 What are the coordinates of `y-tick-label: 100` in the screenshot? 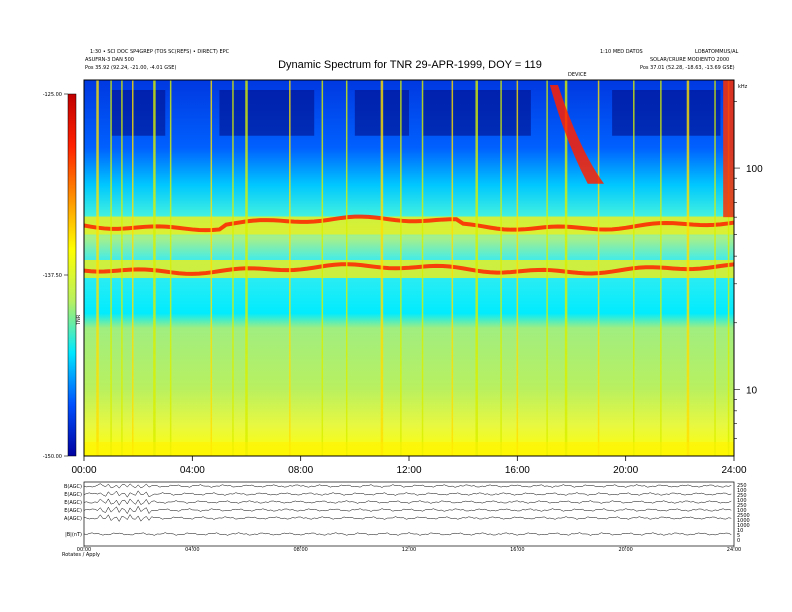 It's located at (754, 169).